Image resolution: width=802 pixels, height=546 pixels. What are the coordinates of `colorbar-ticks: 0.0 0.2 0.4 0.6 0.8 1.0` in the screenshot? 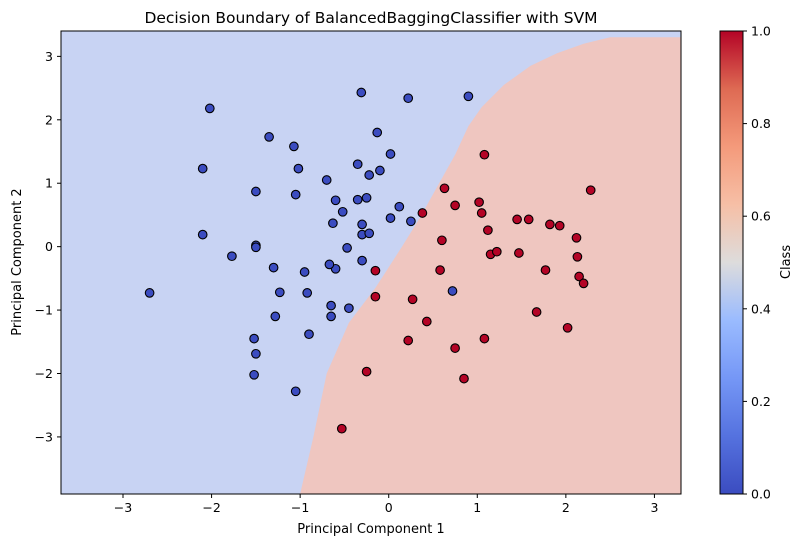 It's located at (757, 263).